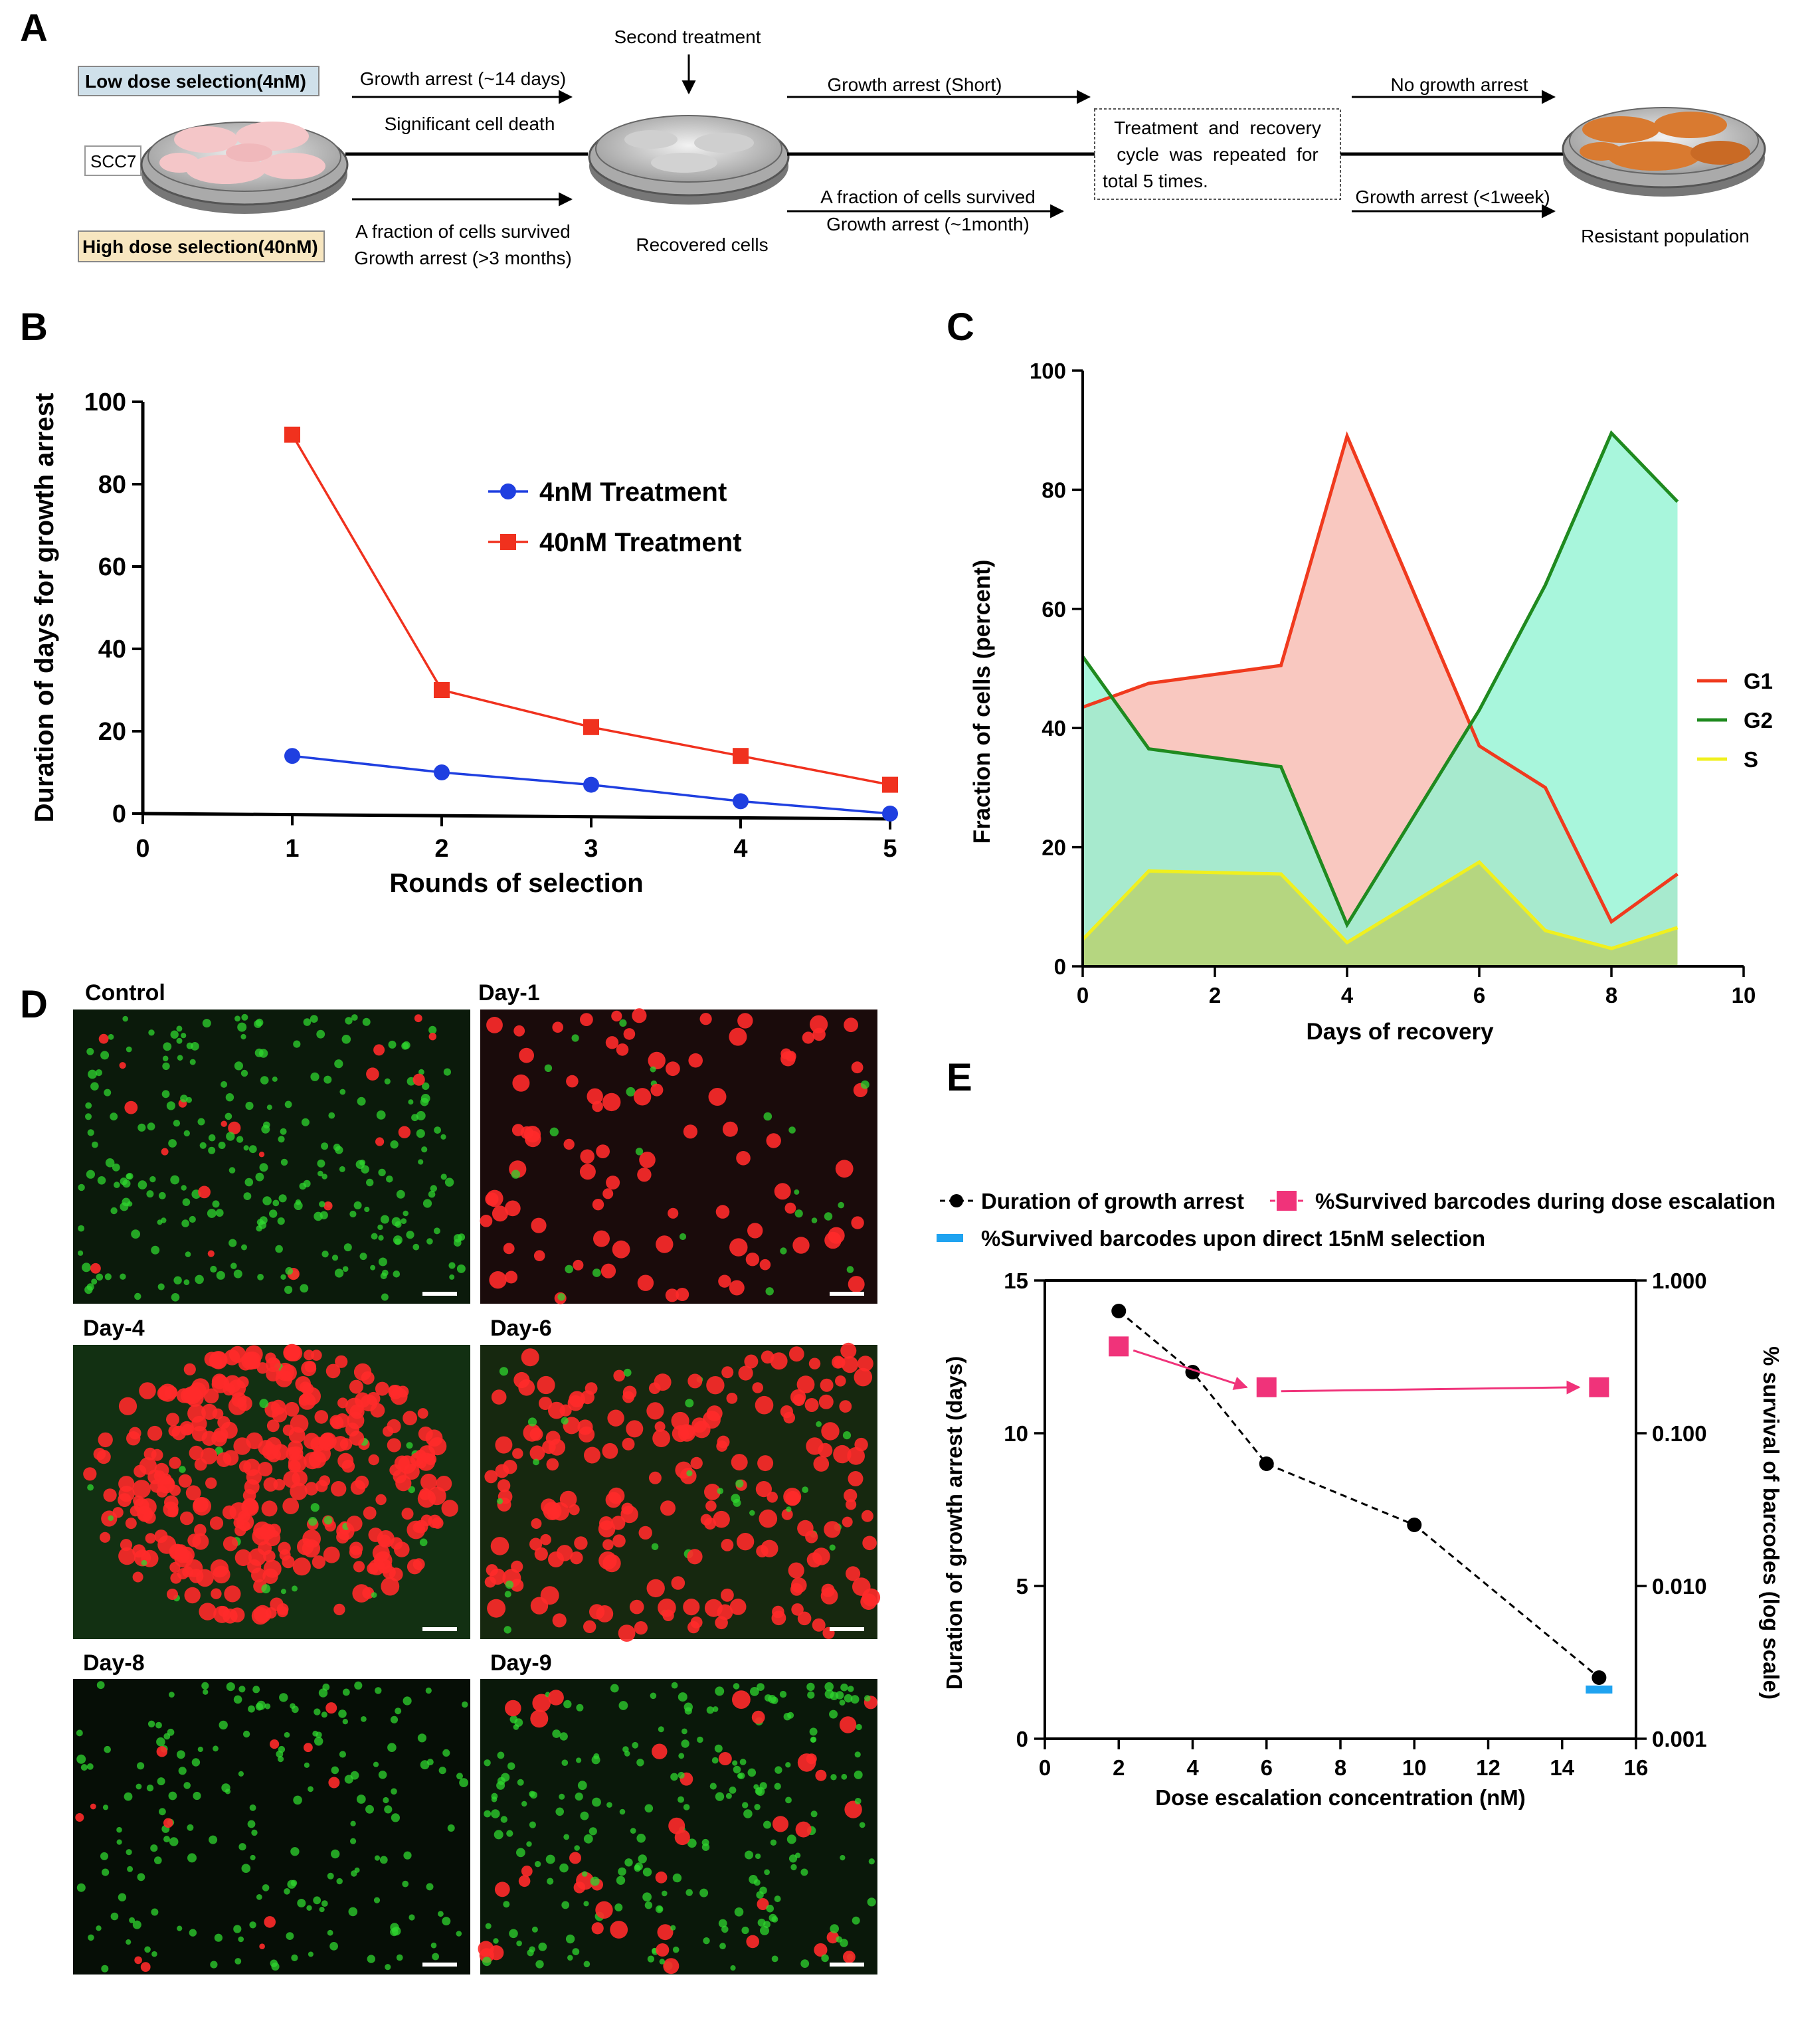 The image size is (1820, 2019). I want to click on micrograph-image, so click(271, 1827).